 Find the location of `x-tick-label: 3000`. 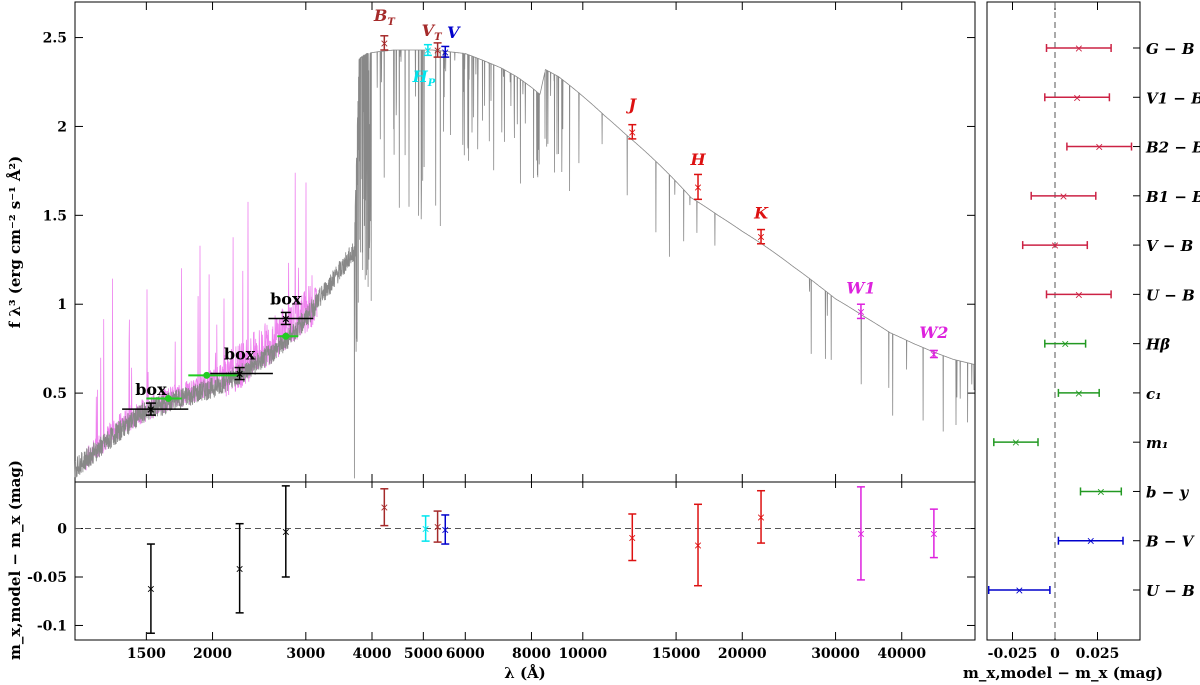

x-tick-label: 3000 is located at coordinates (305, 654).